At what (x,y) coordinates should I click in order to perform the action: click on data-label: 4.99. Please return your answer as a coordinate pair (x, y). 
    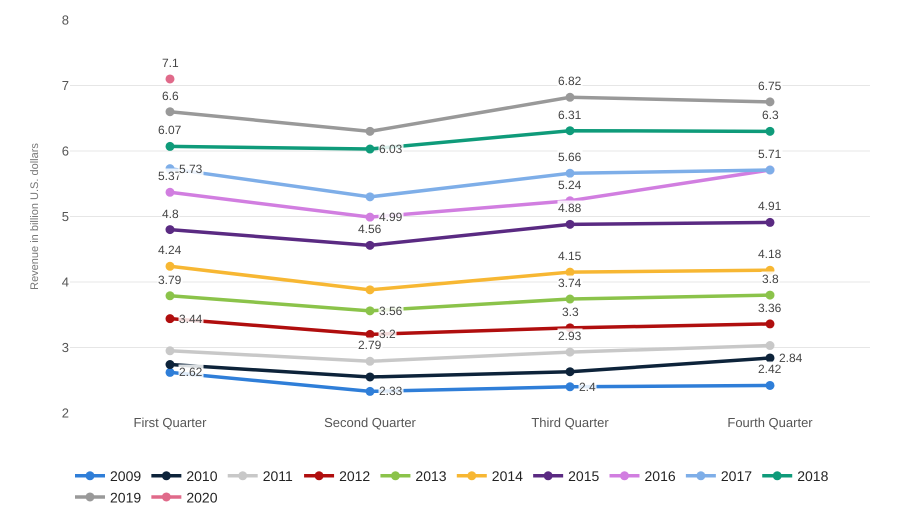
    Looking at the image, I should click on (391, 217).